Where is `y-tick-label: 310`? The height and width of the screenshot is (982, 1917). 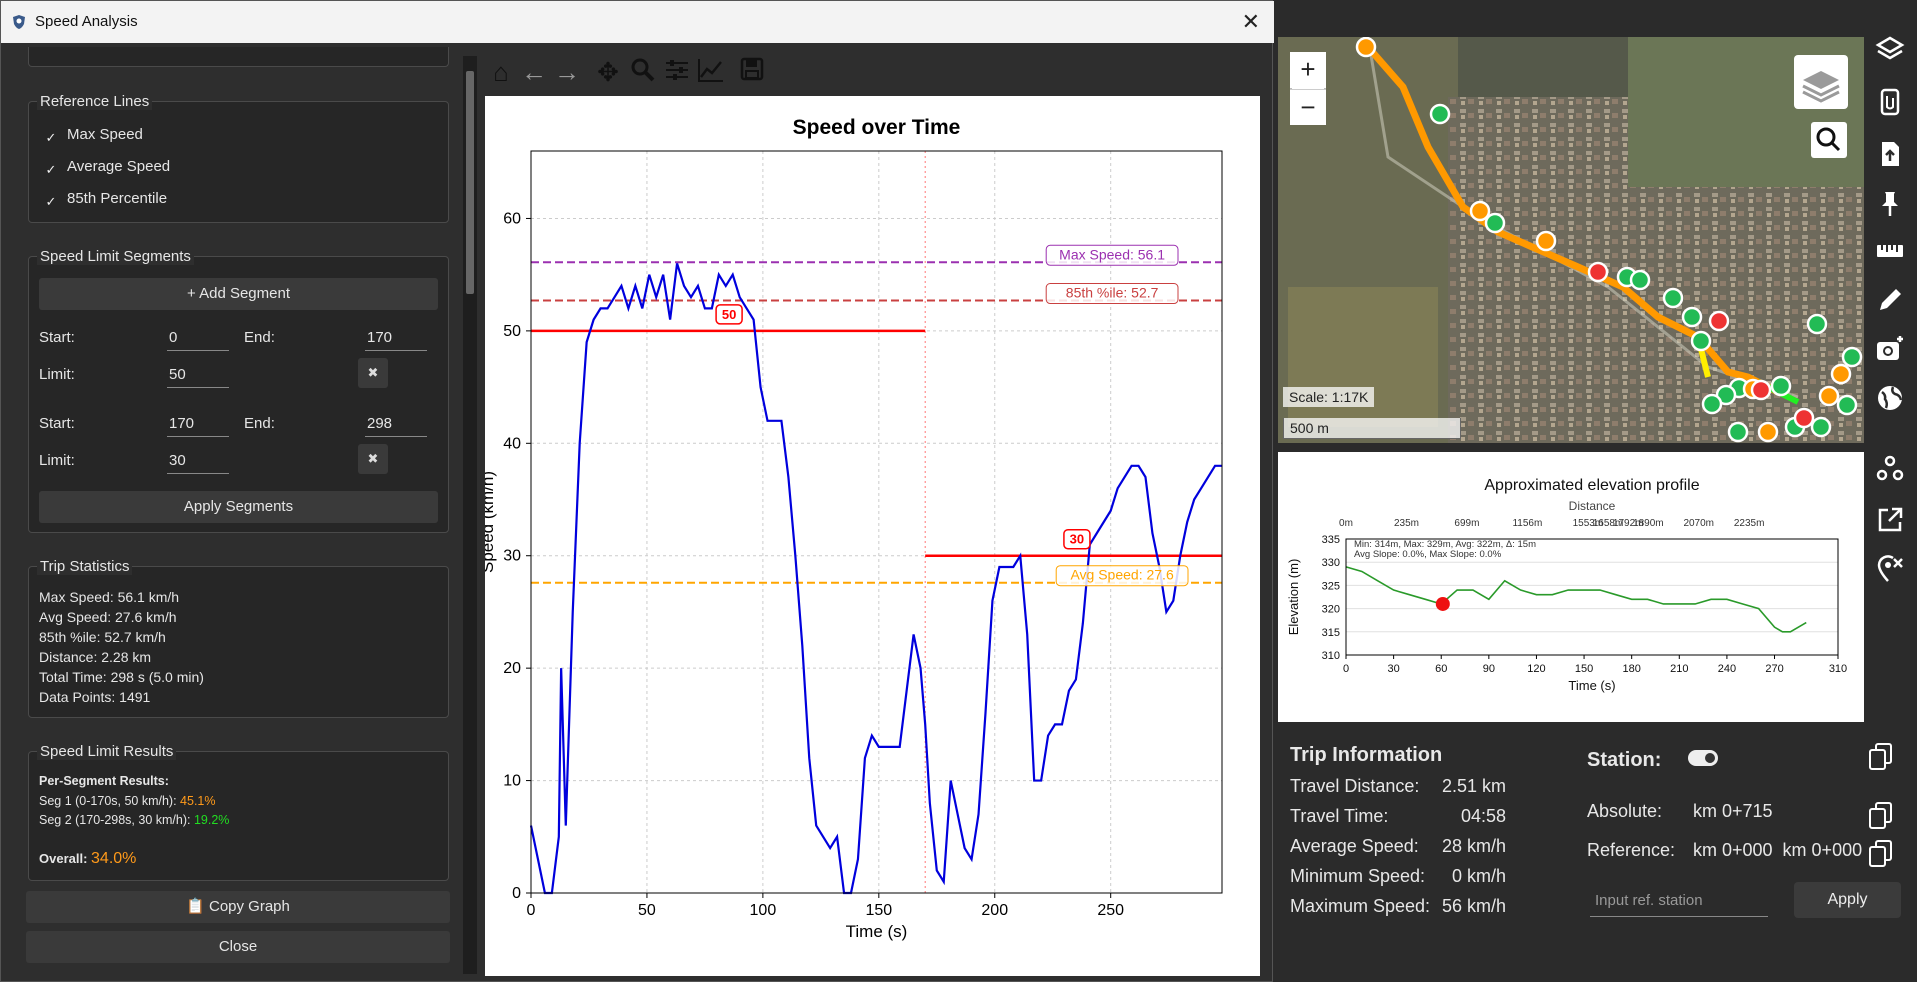
y-tick-label: 310 is located at coordinates (1331, 656).